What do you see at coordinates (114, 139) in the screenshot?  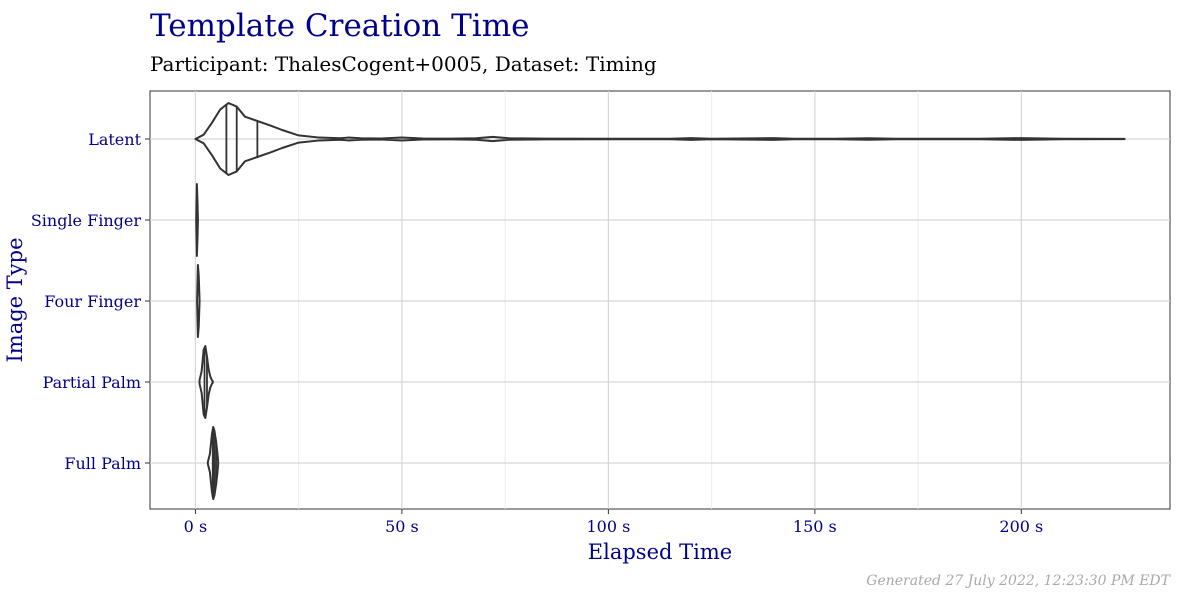 I see `y-tick-label: Latent` at bounding box center [114, 139].